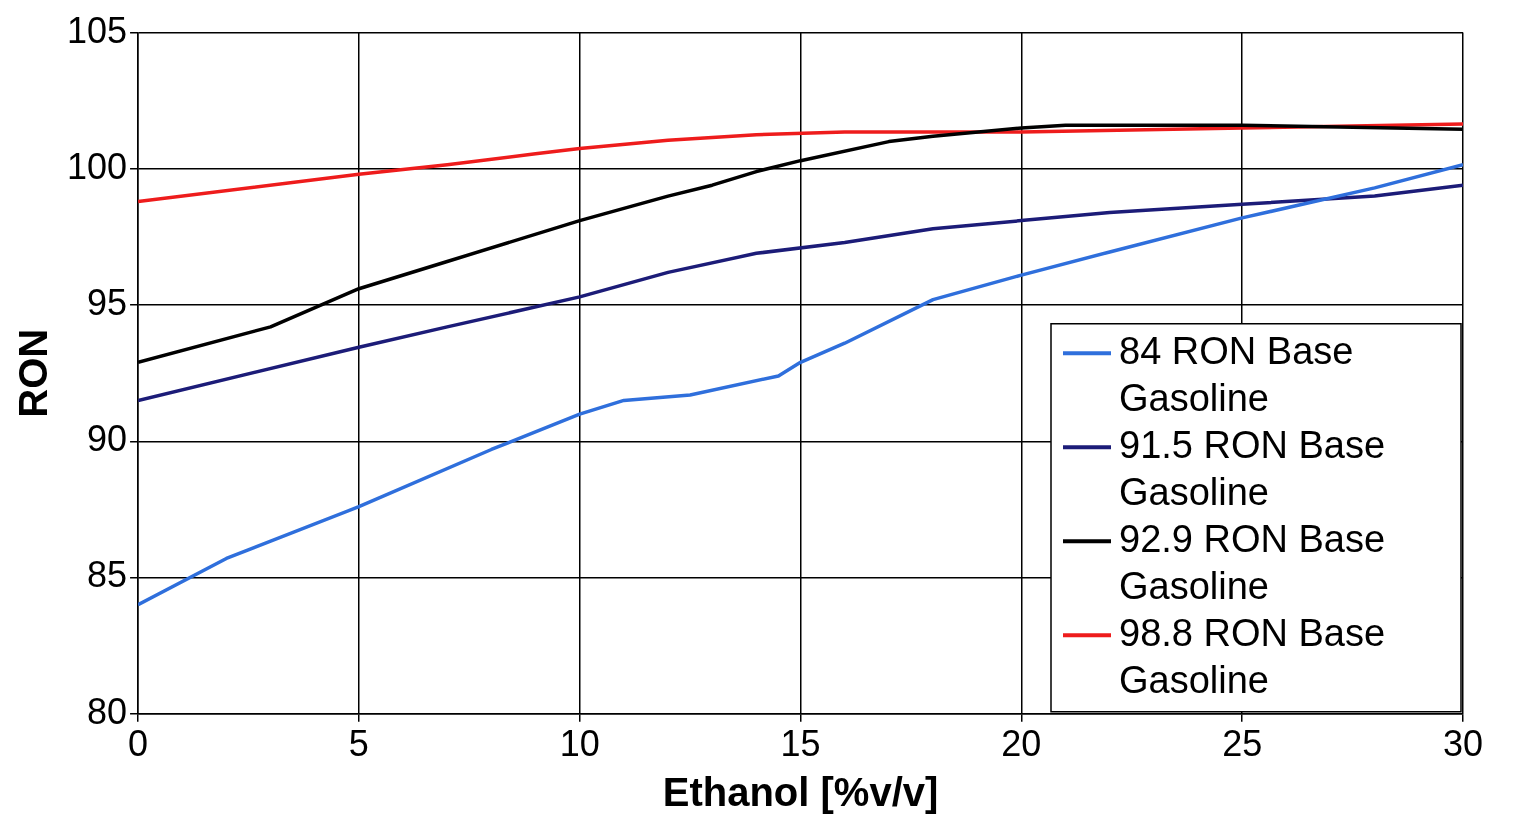  What do you see at coordinates (33, 373) in the screenshot?
I see `y-axis-title: RON` at bounding box center [33, 373].